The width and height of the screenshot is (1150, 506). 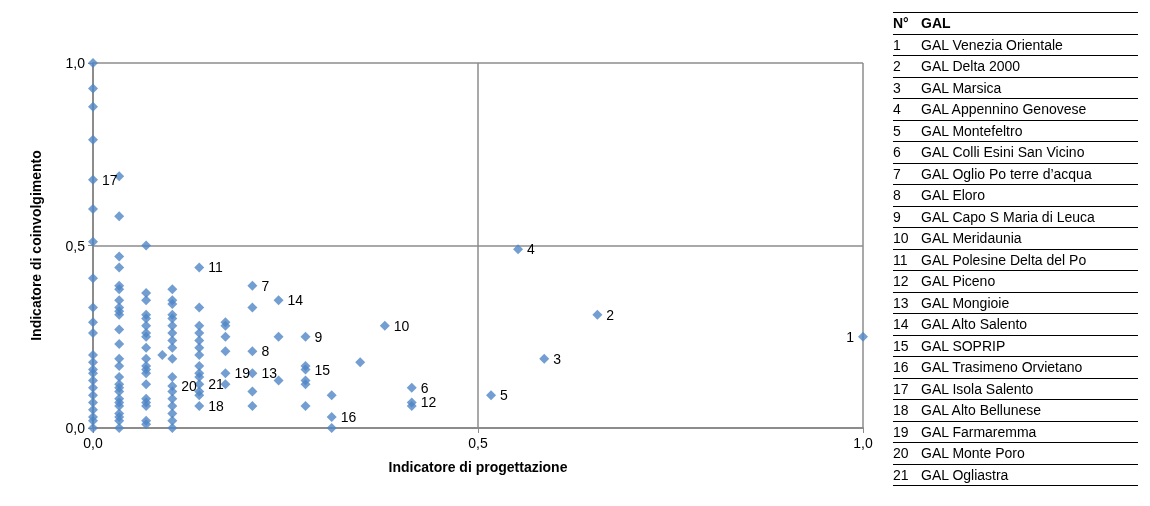 What do you see at coordinates (922, 23) in the screenshot?
I see `text: N° GAL` at bounding box center [922, 23].